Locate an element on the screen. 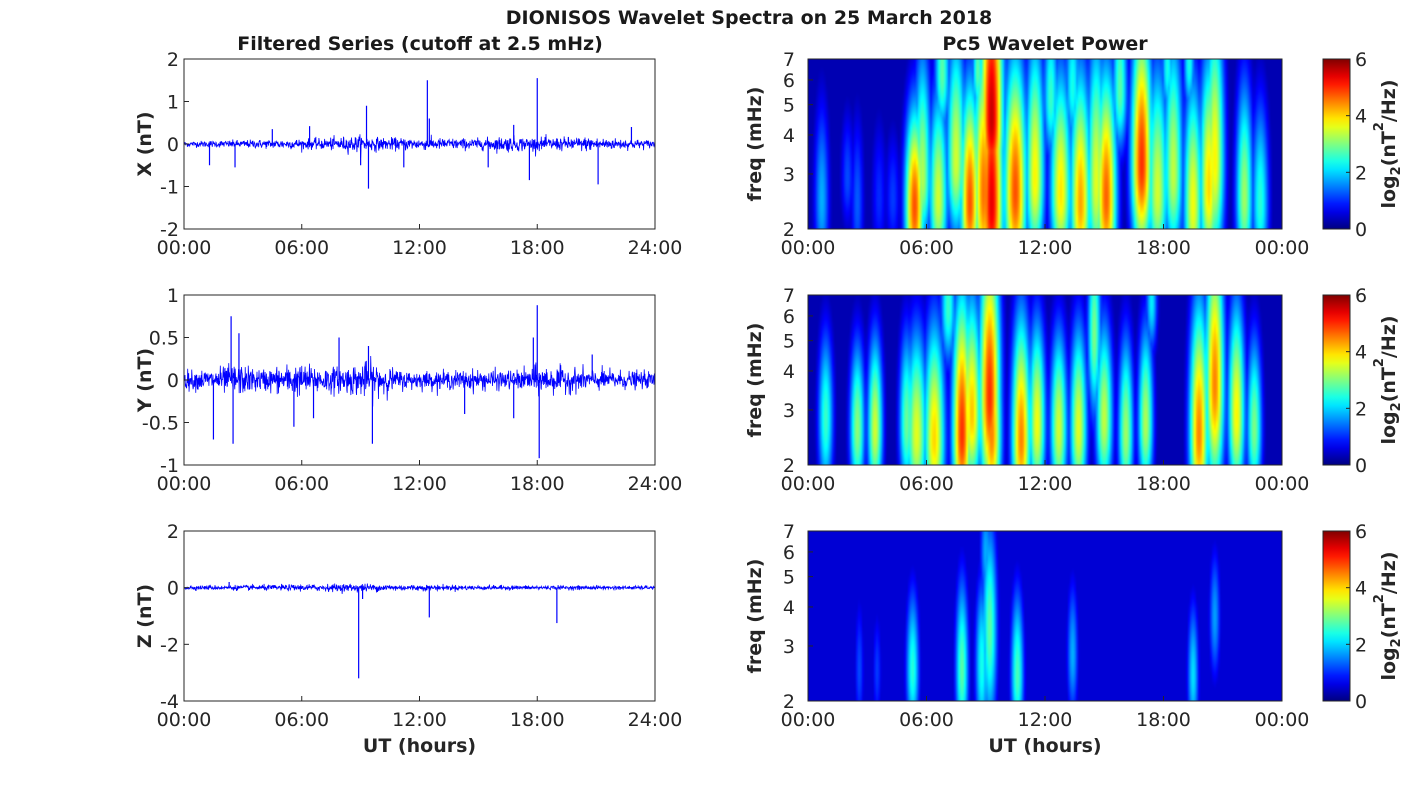 Image resolution: width=1418 pixels, height=788 pixels. right-column-title: Pc5 Wavelet Power is located at coordinates (1045, 44).